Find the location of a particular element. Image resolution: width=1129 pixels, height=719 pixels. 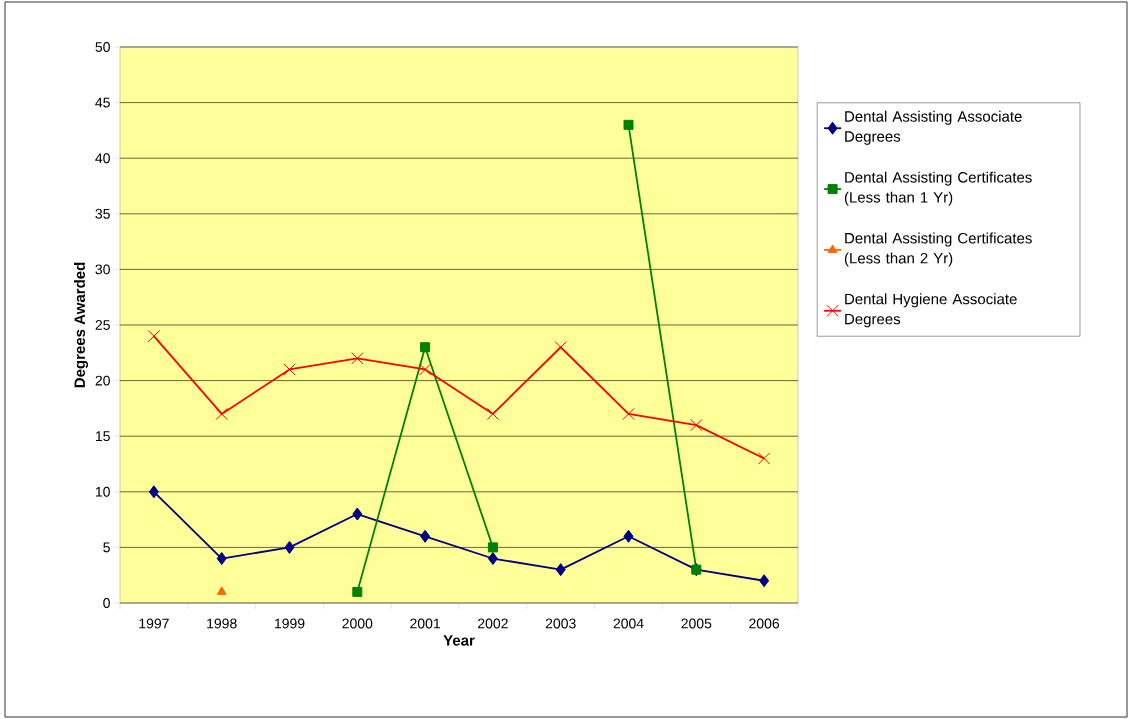

y-axis-title: Degrees Awarded is located at coordinates (81, 325).